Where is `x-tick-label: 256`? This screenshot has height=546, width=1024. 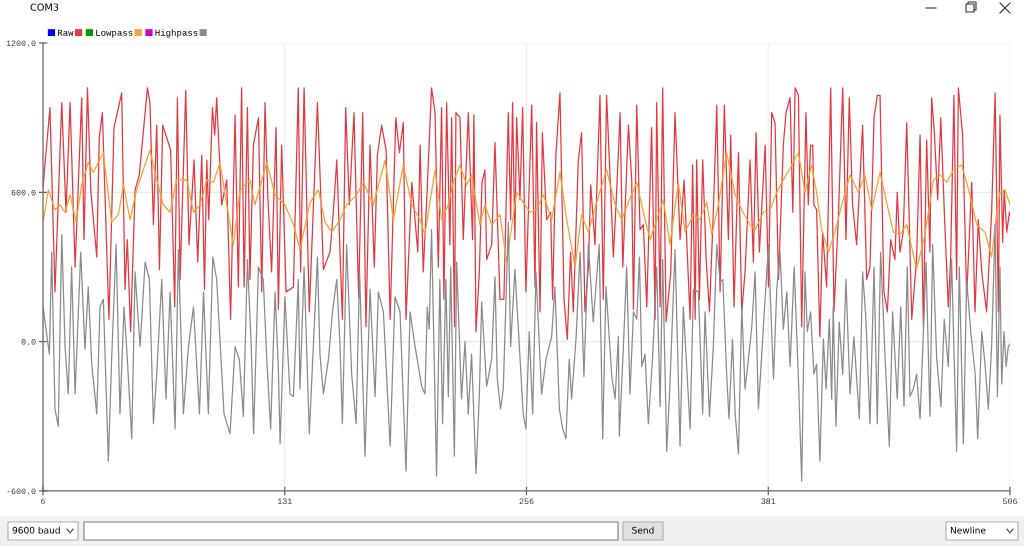 x-tick-label: 256 is located at coordinates (526, 501).